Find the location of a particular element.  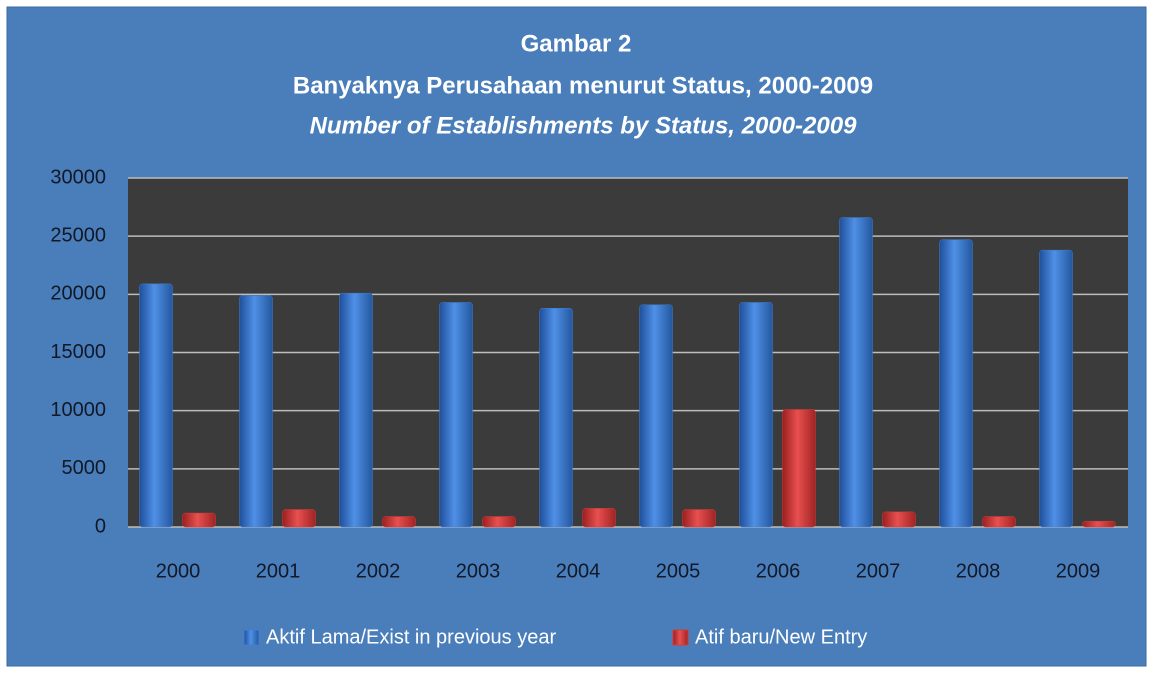

x-tick-label: 2002 is located at coordinates (378, 571).